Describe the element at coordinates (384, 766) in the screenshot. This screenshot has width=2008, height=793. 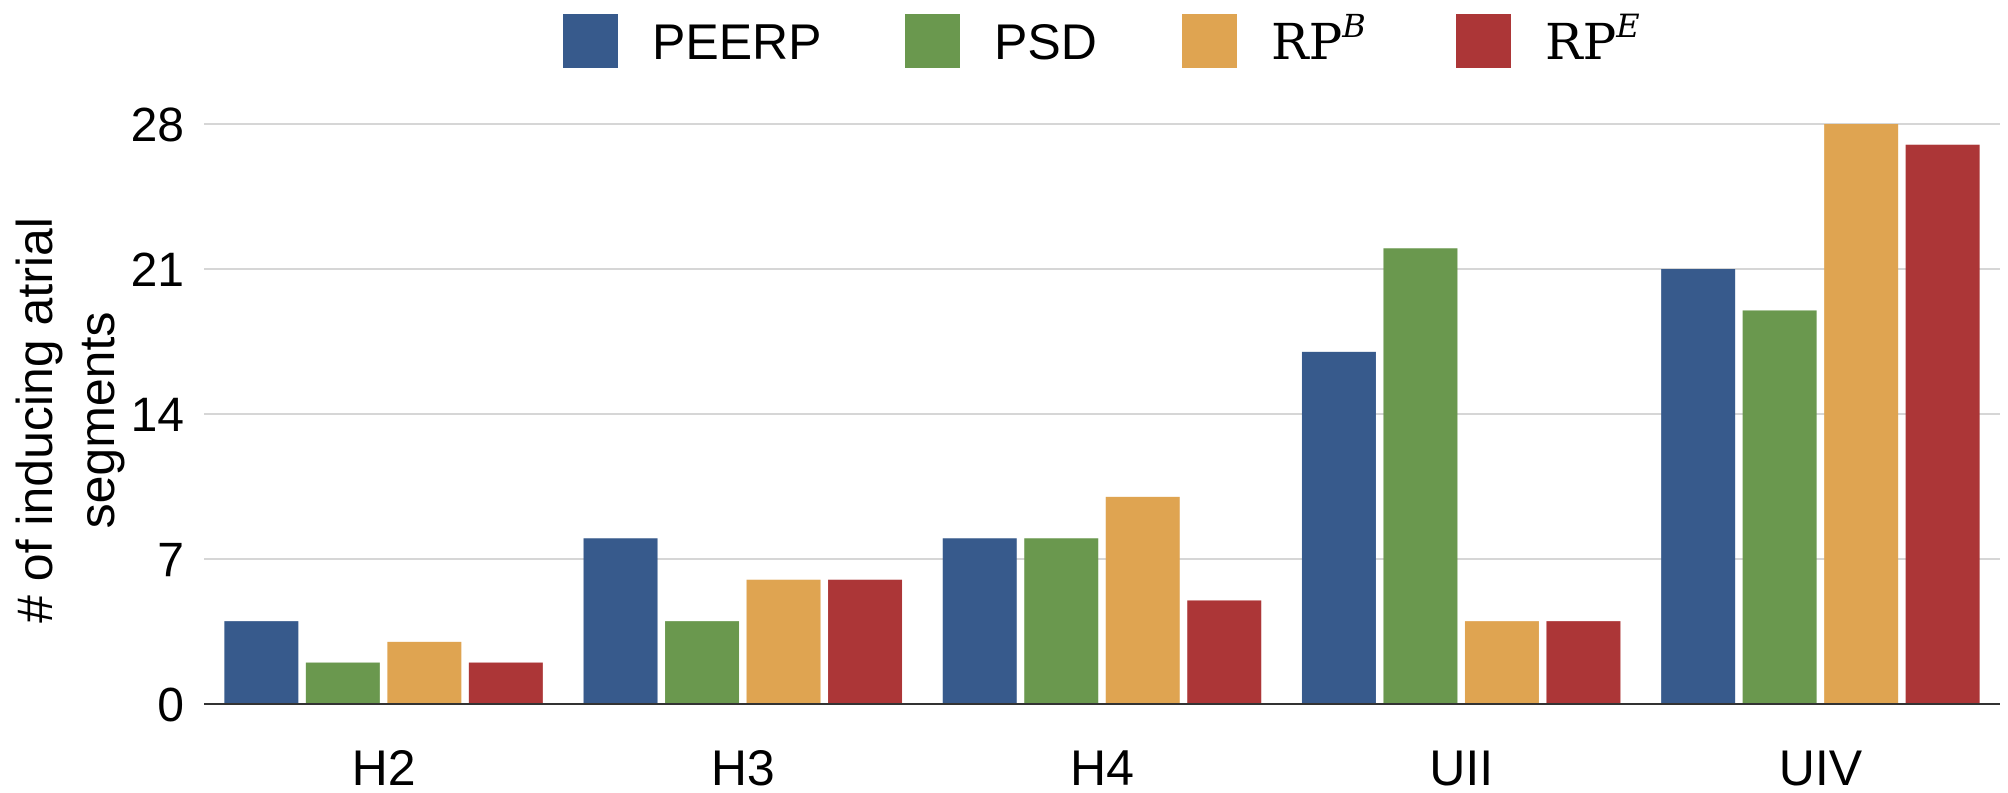
I see `x-category-label: H2` at that location.